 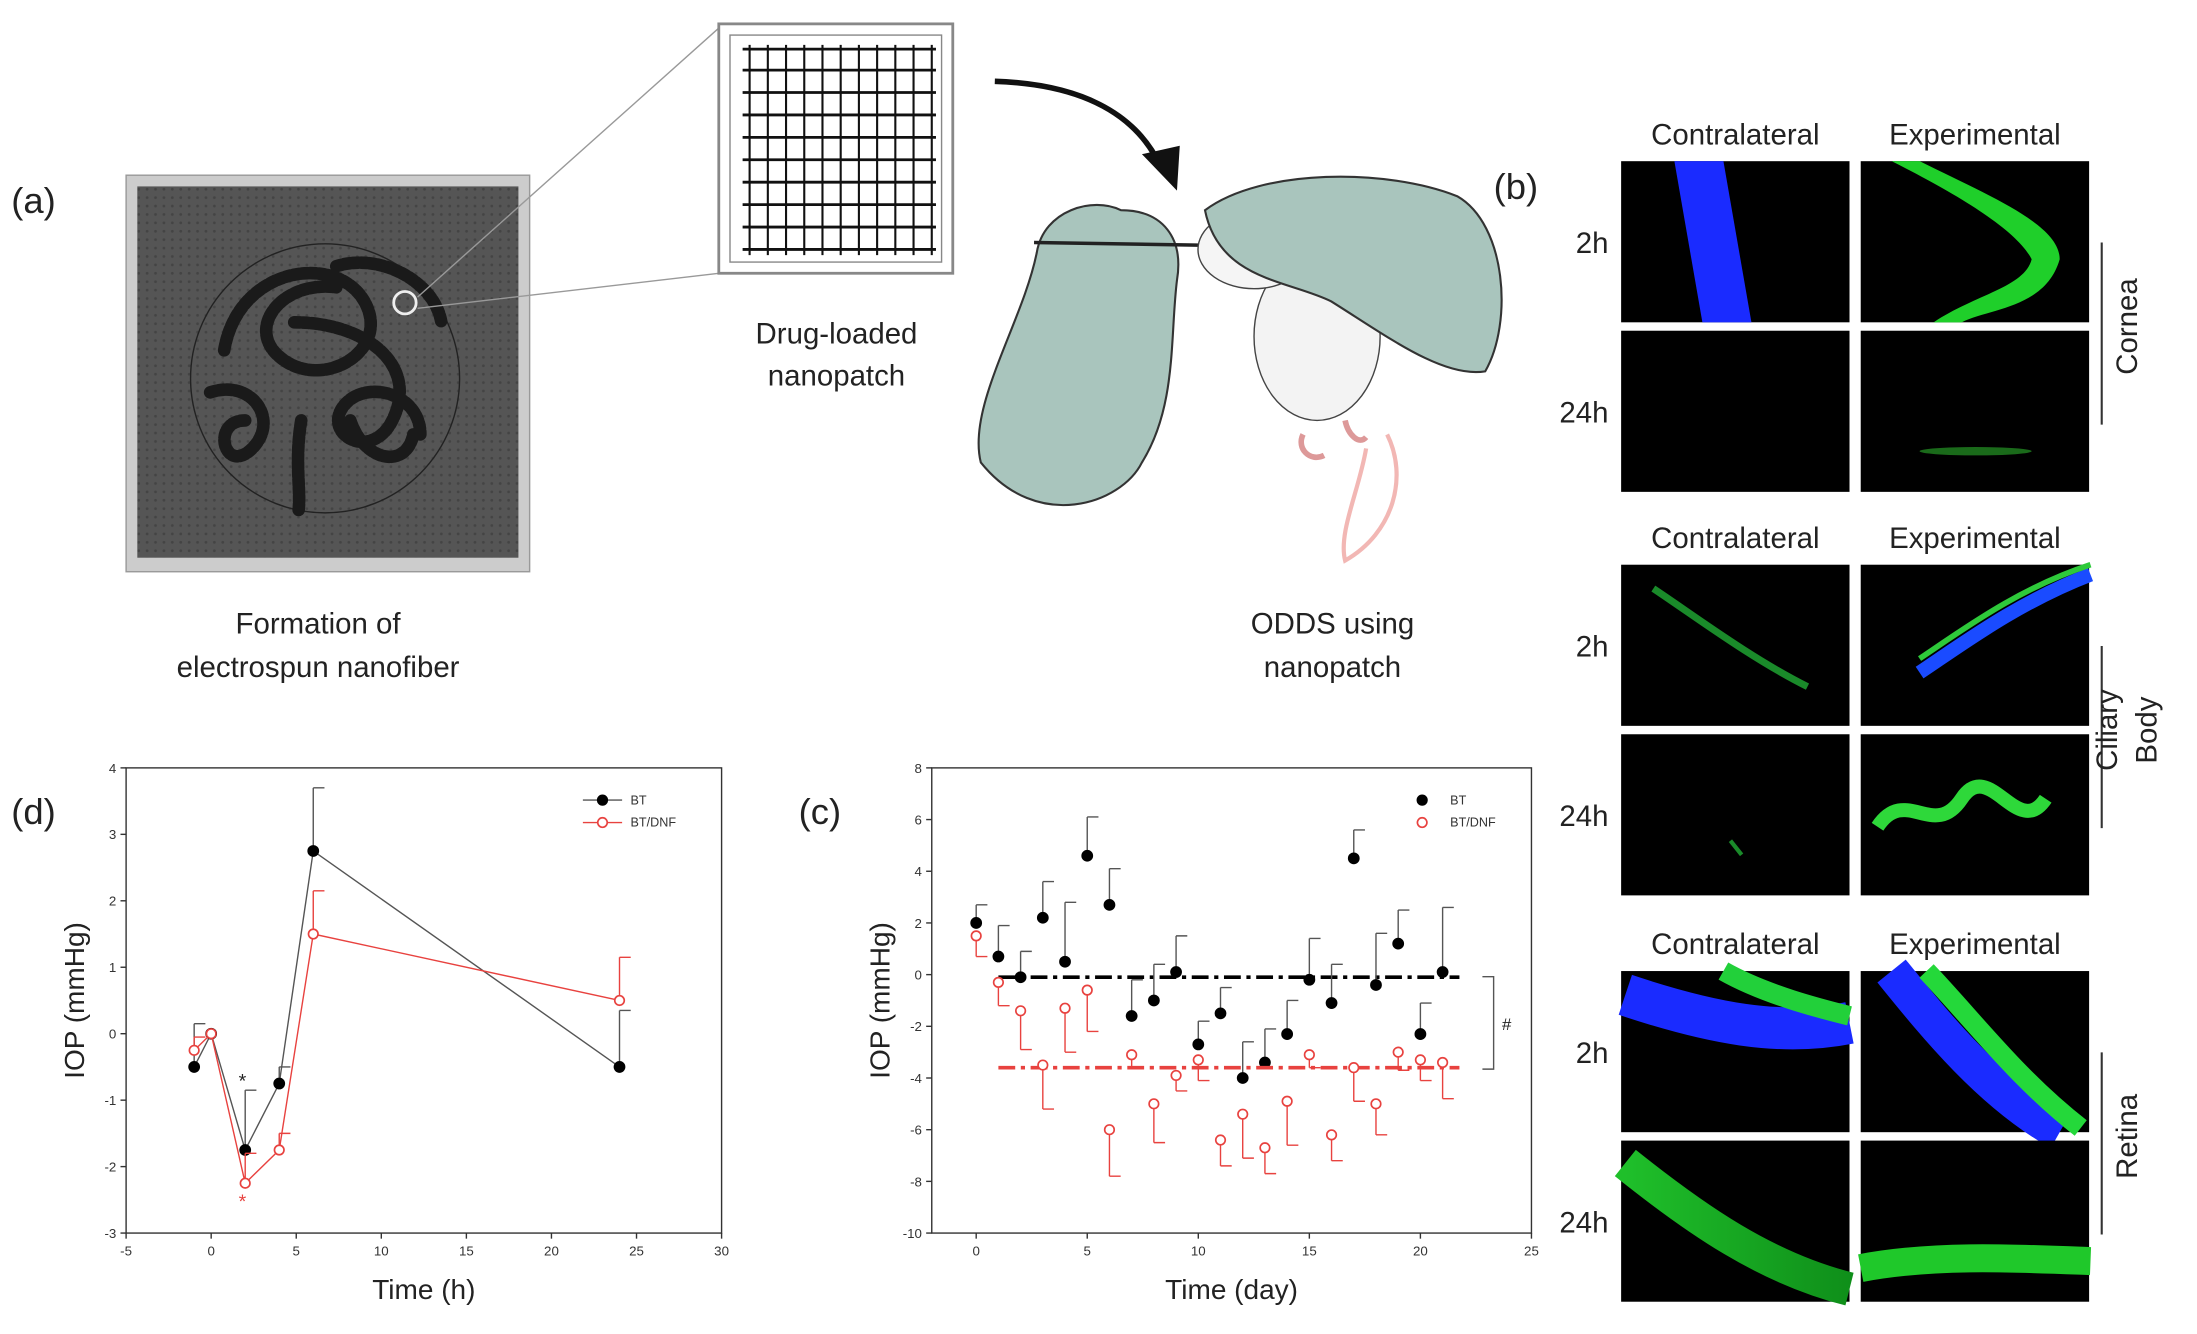 What do you see at coordinates (318, 667) in the screenshot?
I see `caption: electrospun nanofiber` at bounding box center [318, 667].